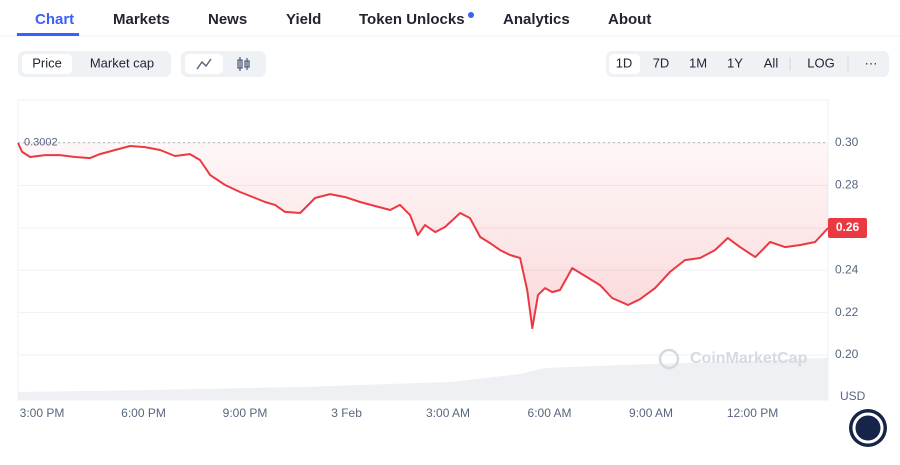  What do you see at coordinates (471, 15) in the screenshot?
I see `new-dot` at bounding box center [471, 15].